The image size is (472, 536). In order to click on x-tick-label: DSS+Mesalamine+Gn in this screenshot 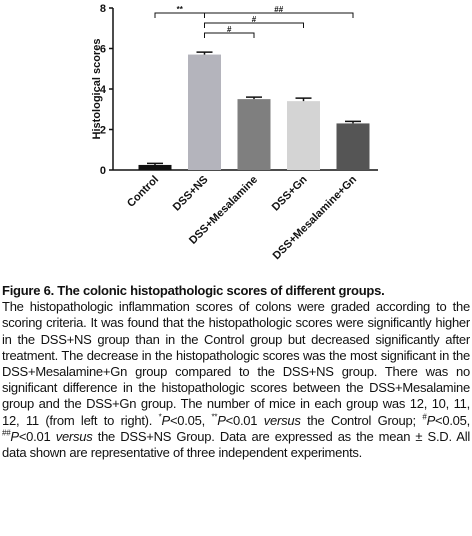, I will do `click(315, 217)`.